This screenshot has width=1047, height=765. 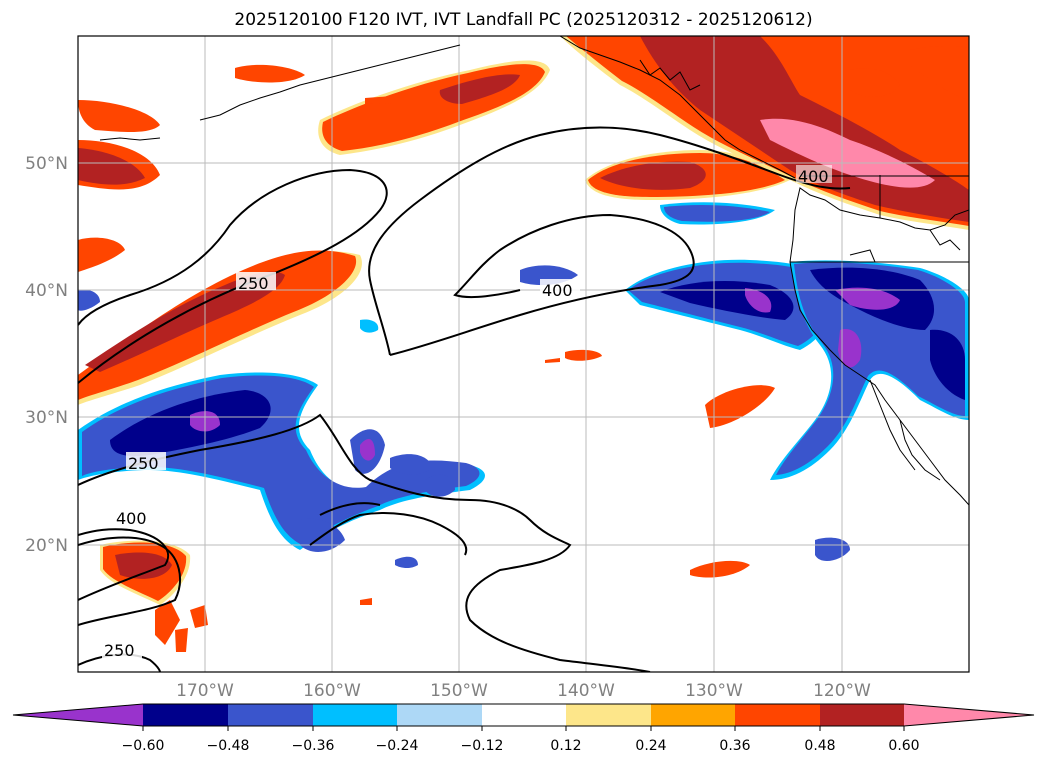 I want to click on lon-label: 120°W, so click(x=842, y=691).